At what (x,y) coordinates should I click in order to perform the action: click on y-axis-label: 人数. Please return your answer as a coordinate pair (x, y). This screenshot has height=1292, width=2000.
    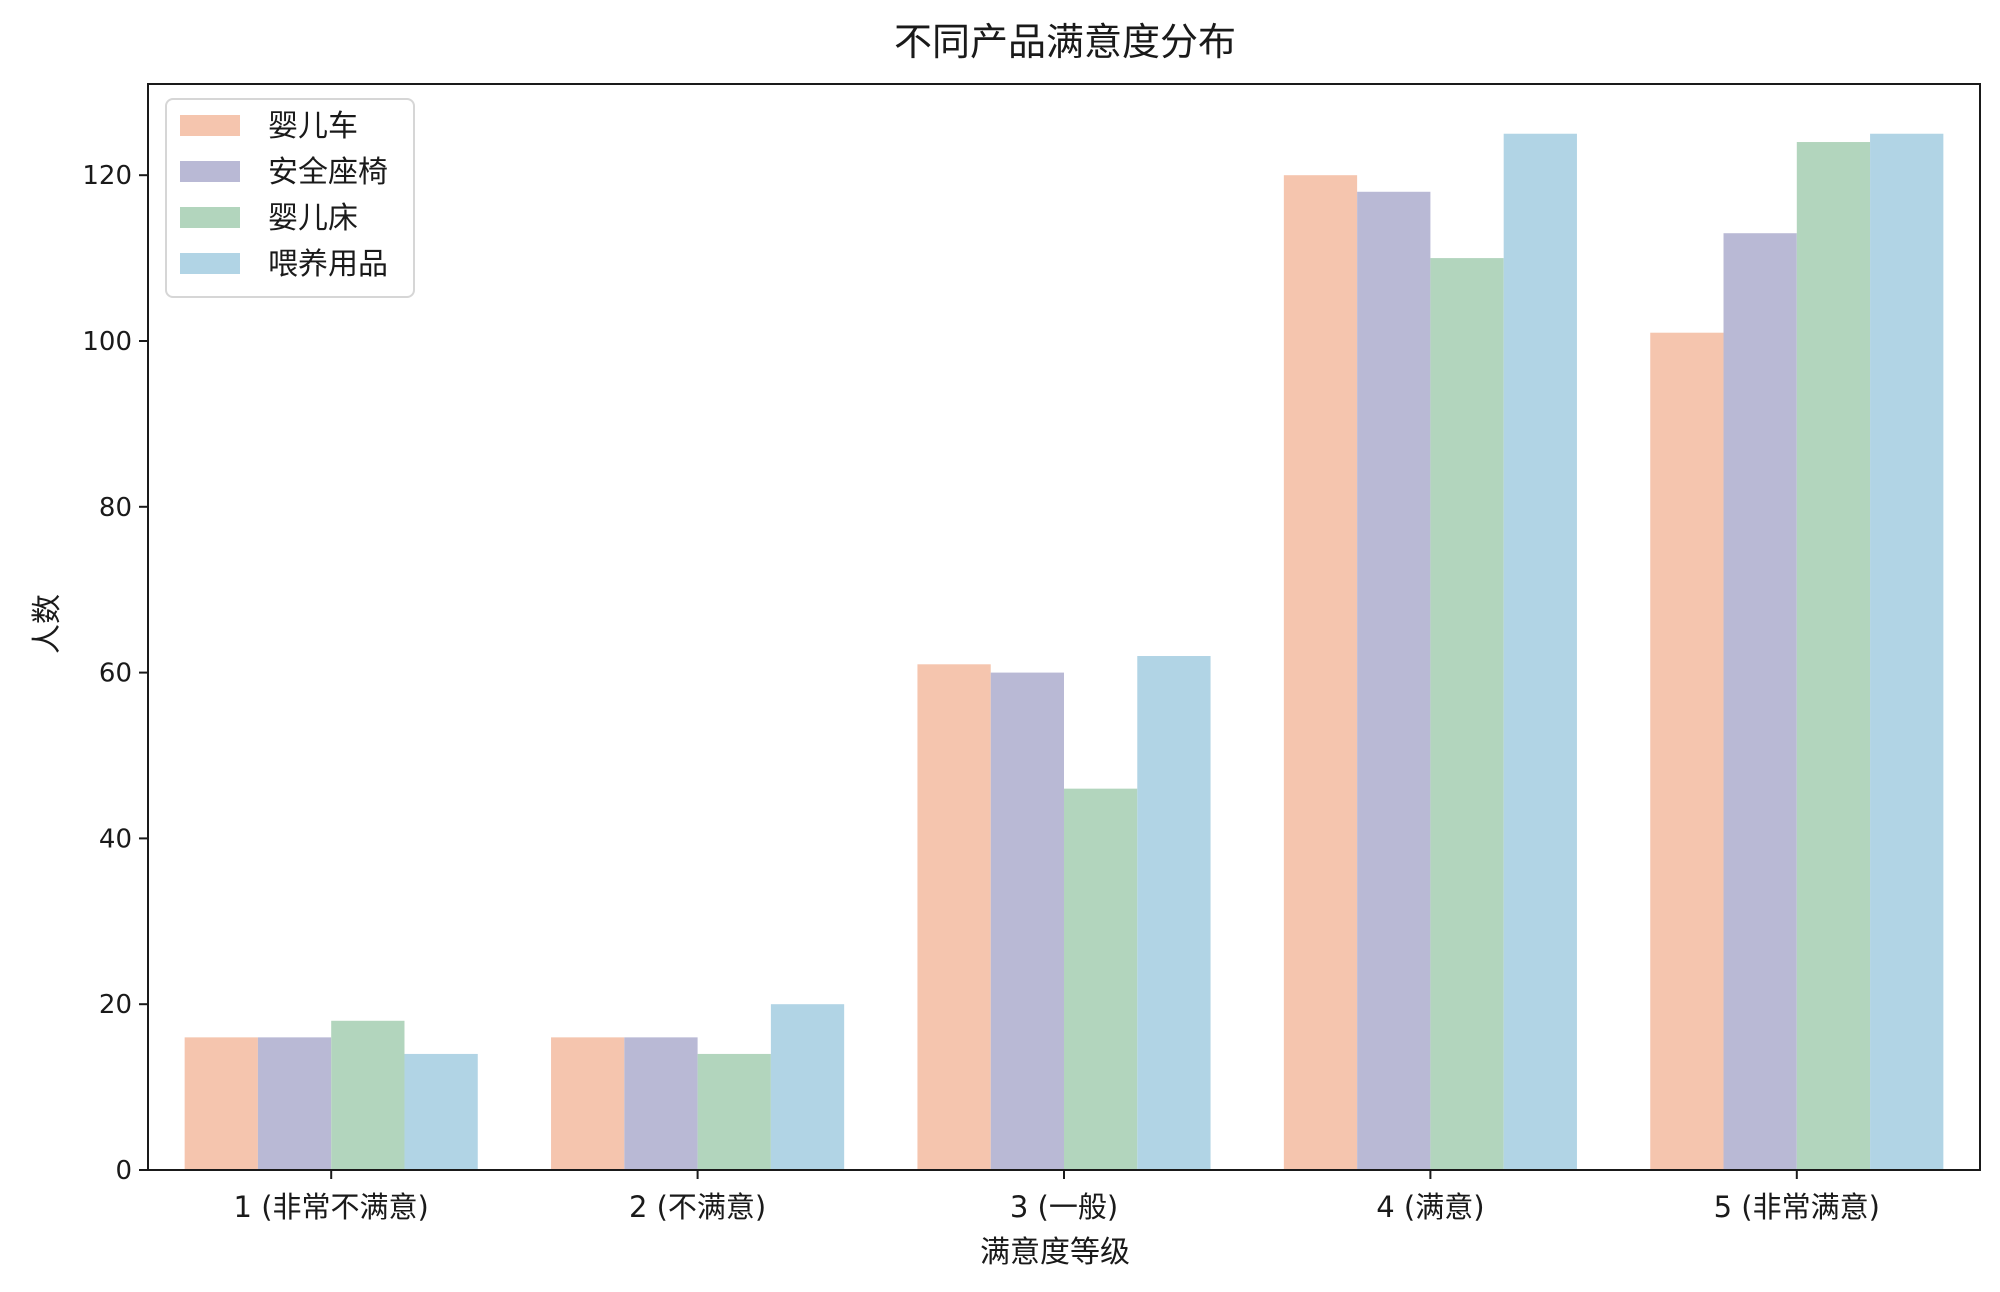
    Looking at the image, I should click on (47, 624).